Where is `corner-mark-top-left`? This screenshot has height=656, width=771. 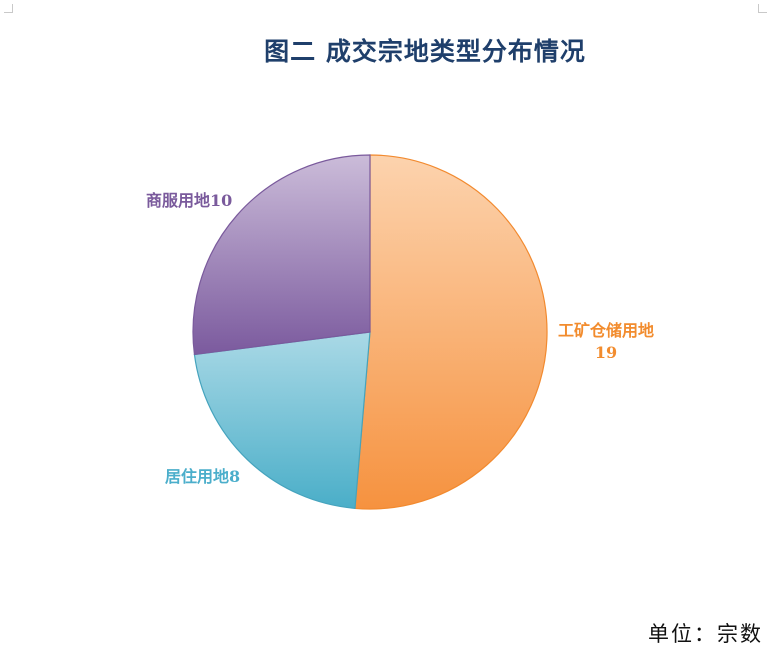 corner-mark-top-left is located at coordinates (8, 8).